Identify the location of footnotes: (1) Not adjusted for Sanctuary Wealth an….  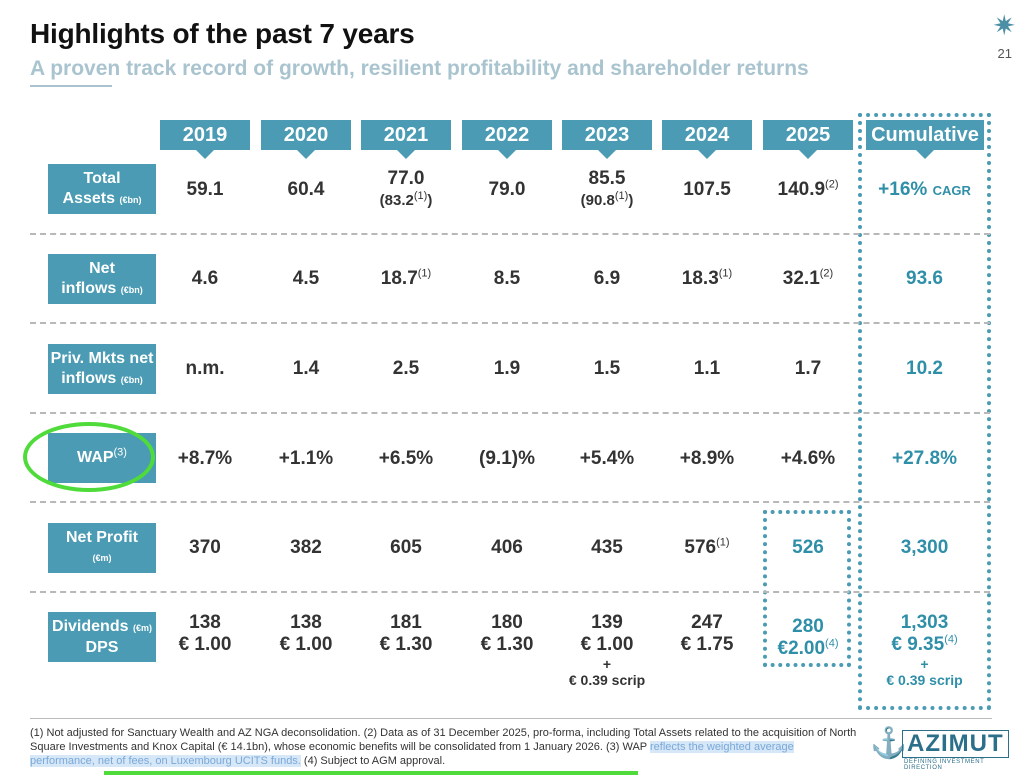
(443, 747).